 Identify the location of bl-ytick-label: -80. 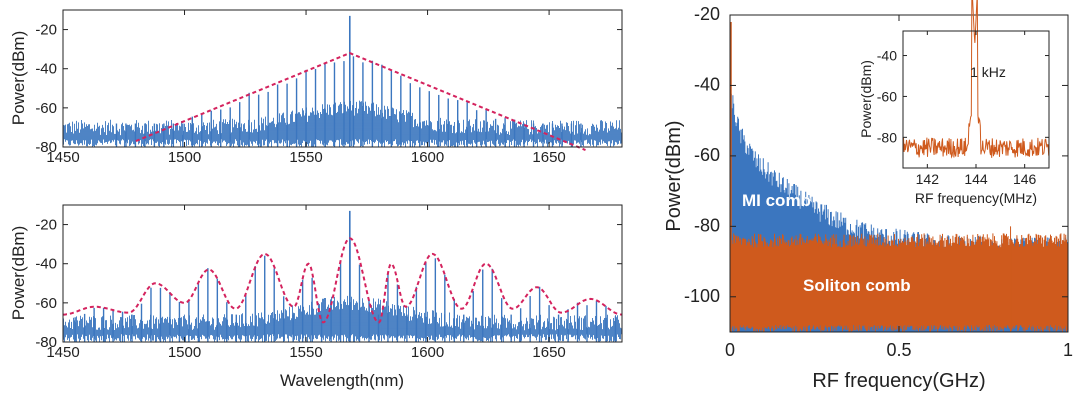
(46, 342).